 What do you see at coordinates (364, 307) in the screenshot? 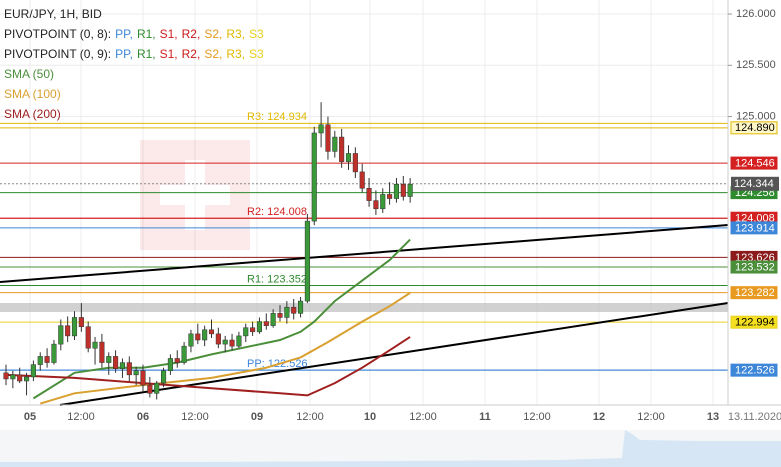
I see `zone-band` at bounding box center [364, 307].